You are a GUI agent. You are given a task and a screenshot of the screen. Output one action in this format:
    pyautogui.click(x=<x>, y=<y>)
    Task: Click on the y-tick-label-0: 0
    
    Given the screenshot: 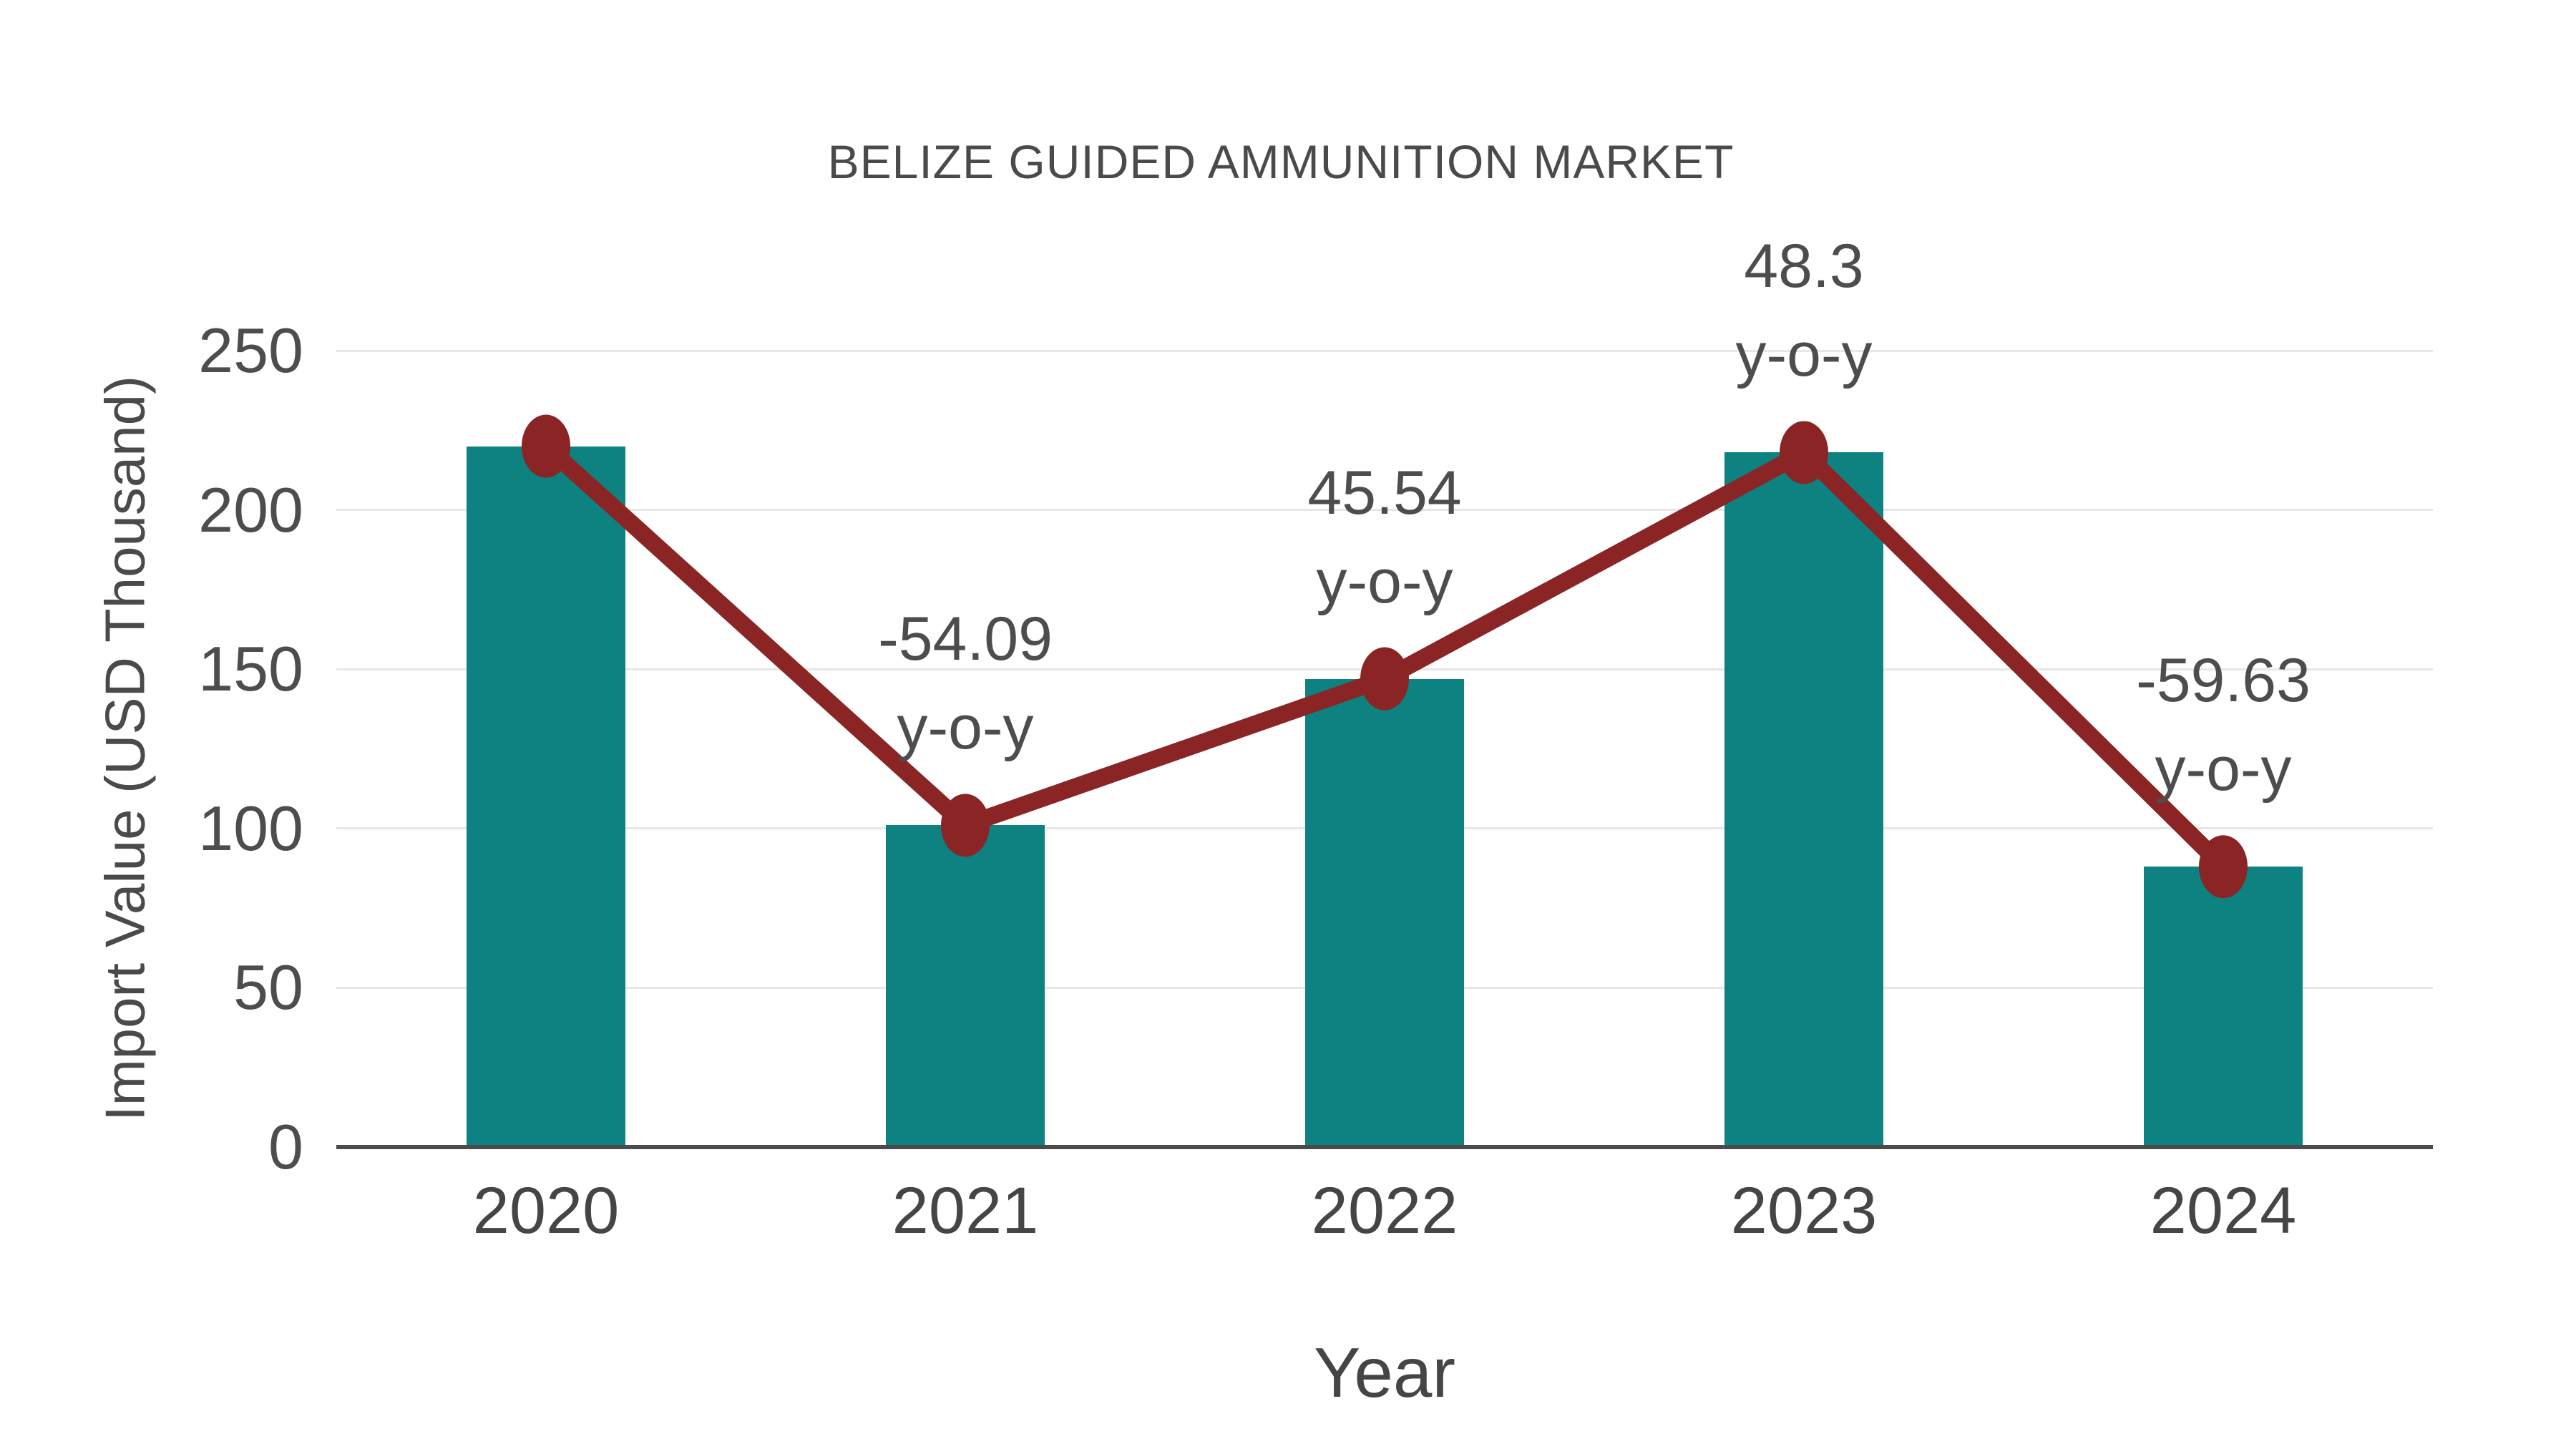 What is the action you would take?
    pyautogui.click(x=285, y=1146)
    